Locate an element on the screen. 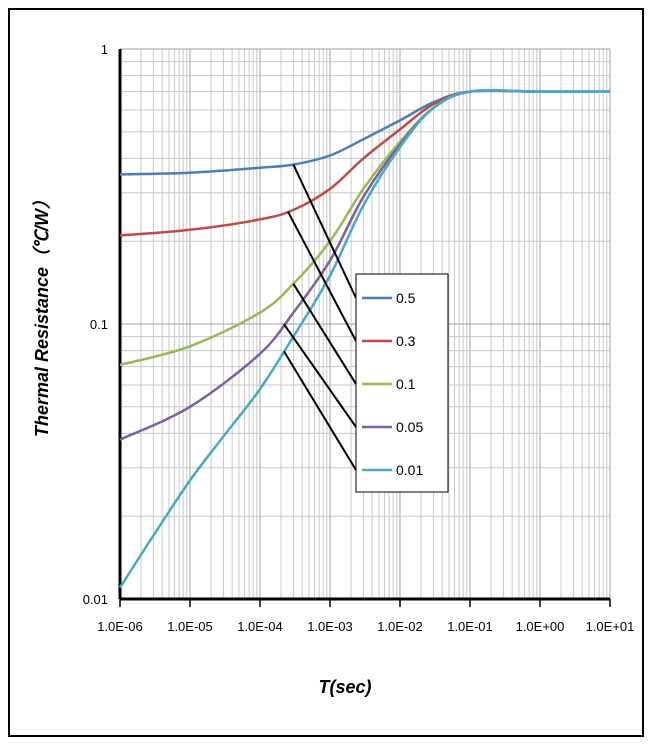 This screenshot has height=747, width=654. legend-label: 0.05 is located at coordinates (409, 427).